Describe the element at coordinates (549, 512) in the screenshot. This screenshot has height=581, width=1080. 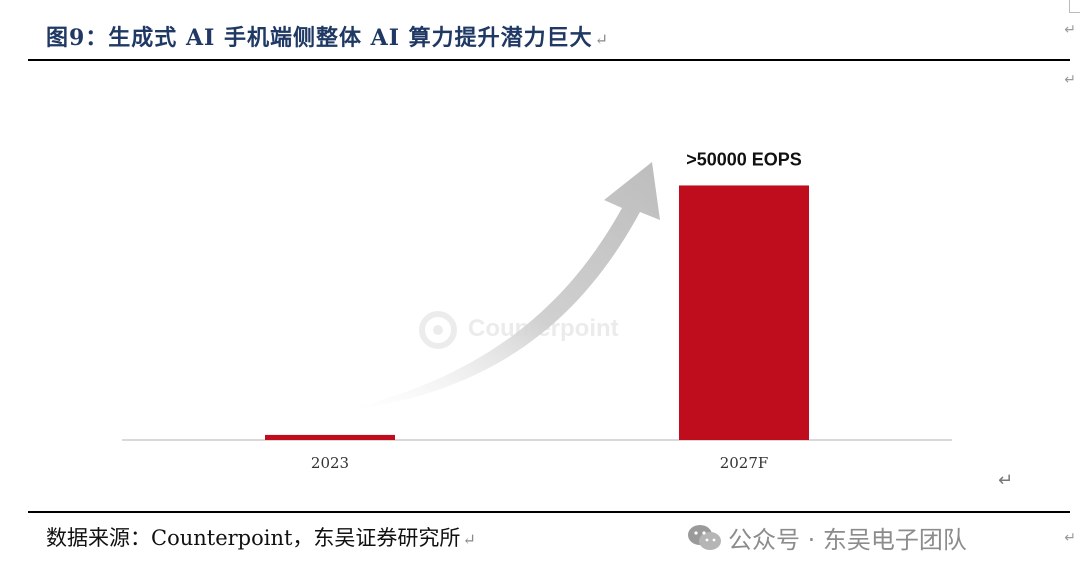
I see `bottom-rule` at that location.